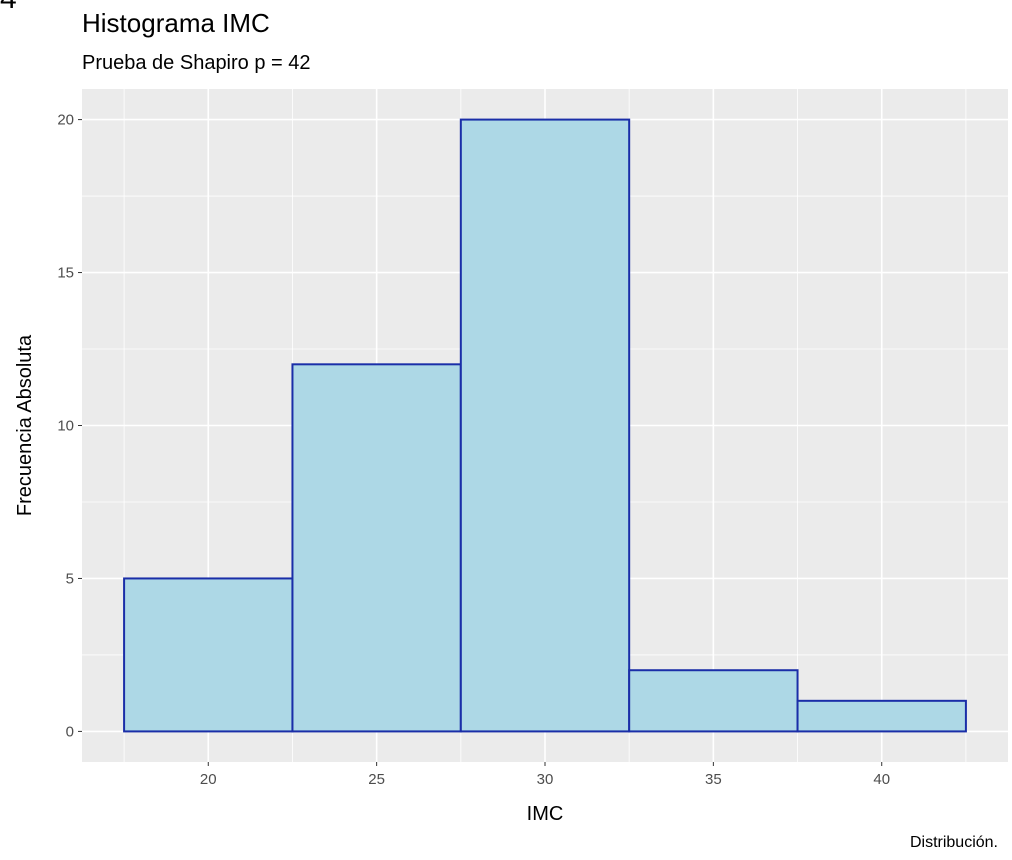 Image resolution: width=1012 pixels, height=860 pixels. What do you see at coordinates (881, 779) in the screenshot?
I see `x-tick-label: 40` at bounding box center [881, 779].